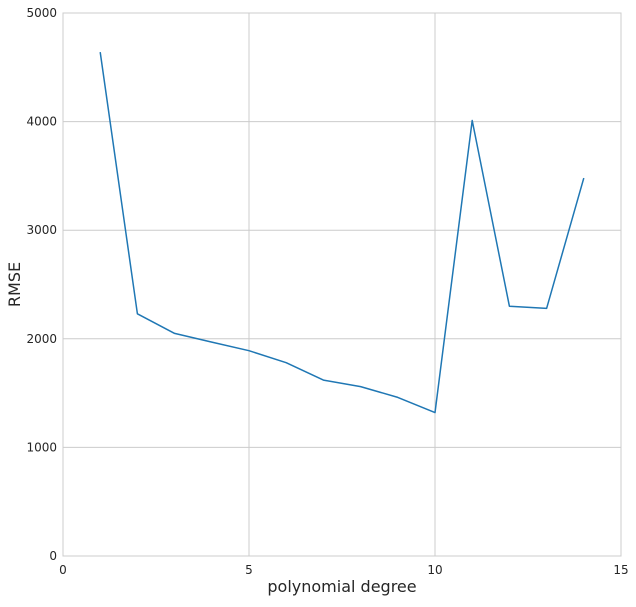 Image resolution: width=636 pixels, height=607 pixels. Describe the element at coordinates (41, 13) in the screenshot. I see `y-tick-label: 5000` at that location.